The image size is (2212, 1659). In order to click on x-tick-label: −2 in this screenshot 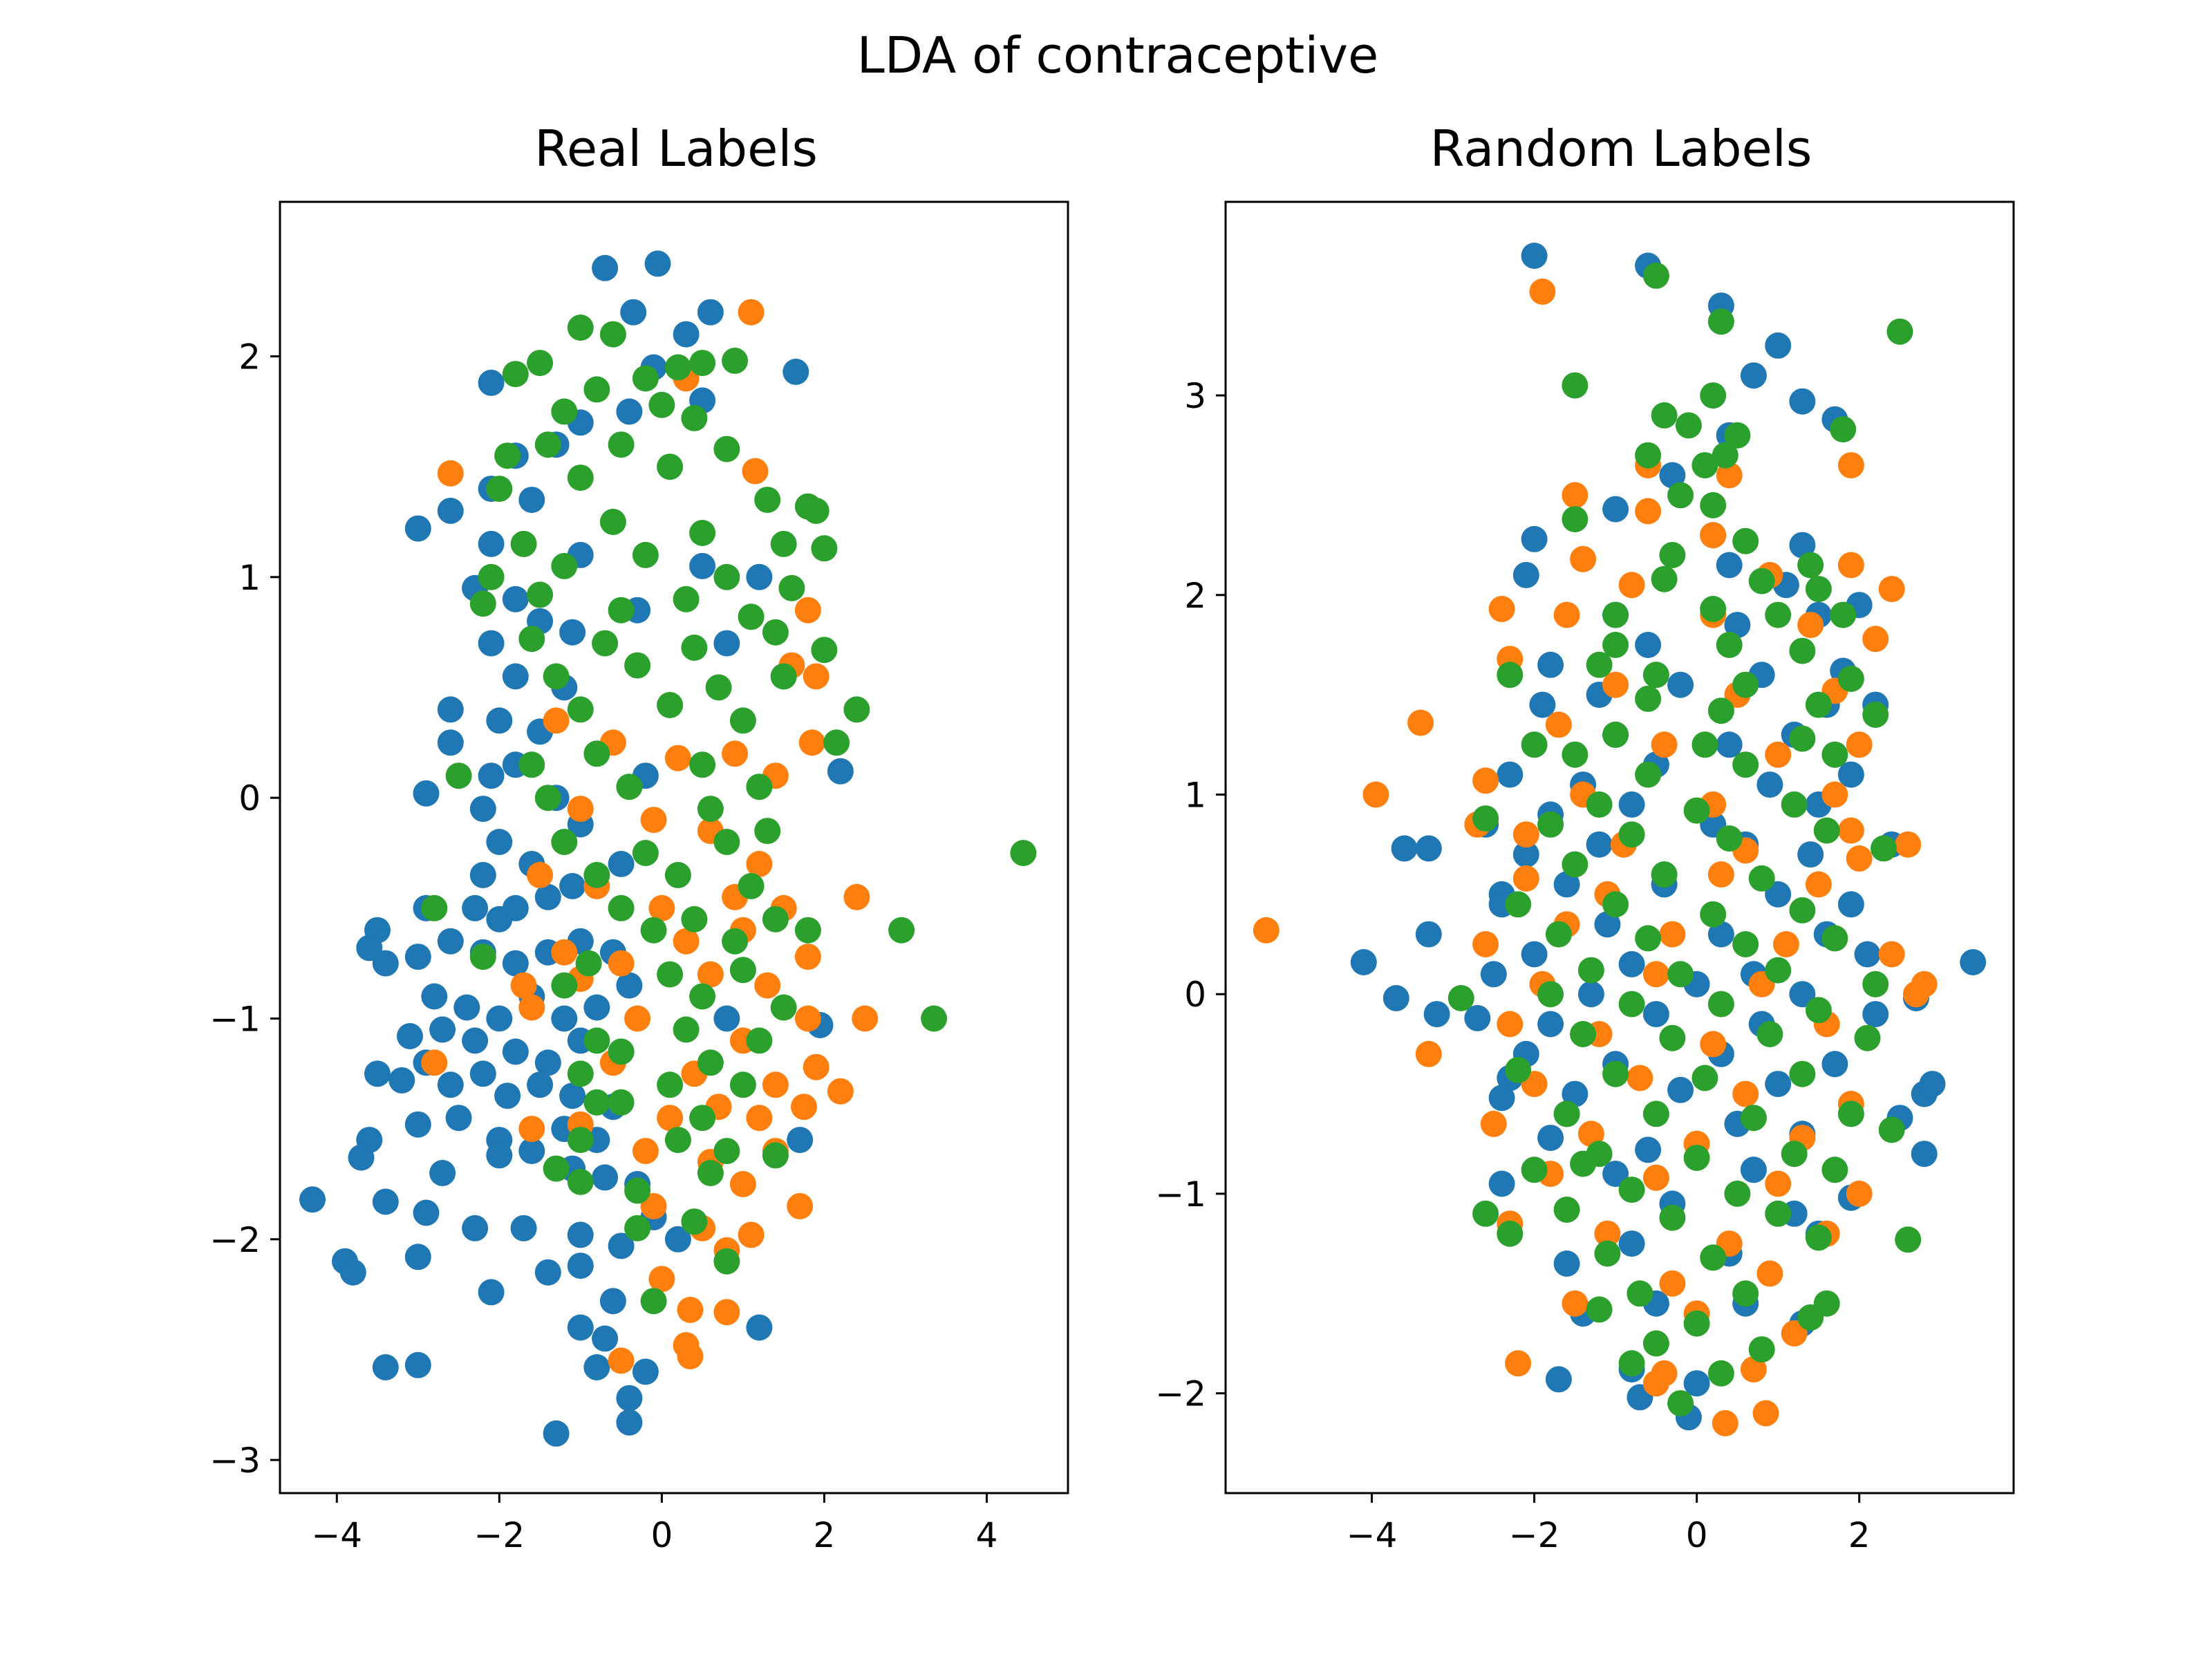, I will do `click(1535, 1535)`.